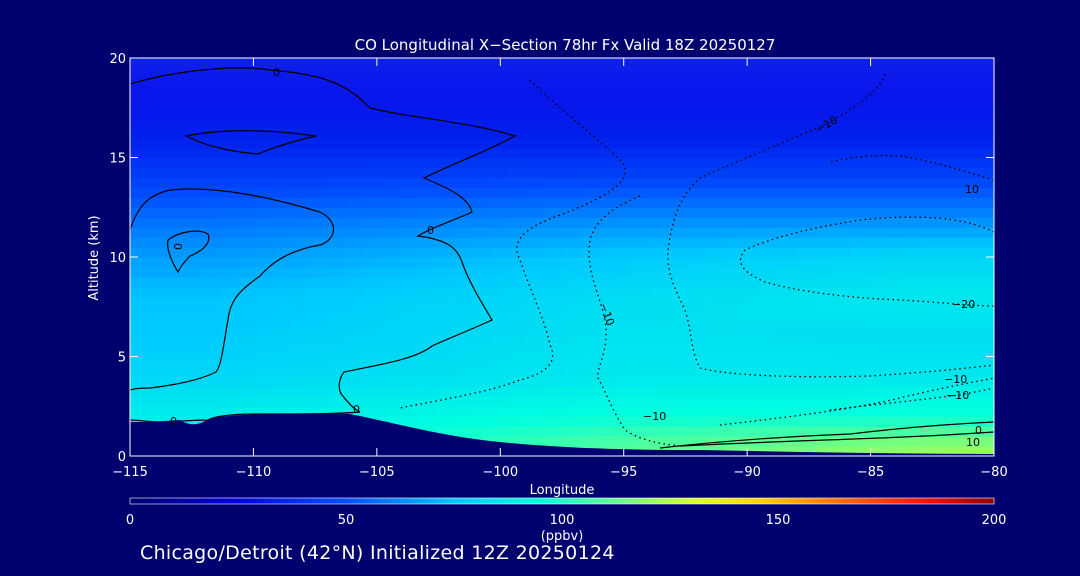 The height and width of the screenshot is (576, 1080). I want to click on dotted-contour-minus10-west, so click(512, 244).